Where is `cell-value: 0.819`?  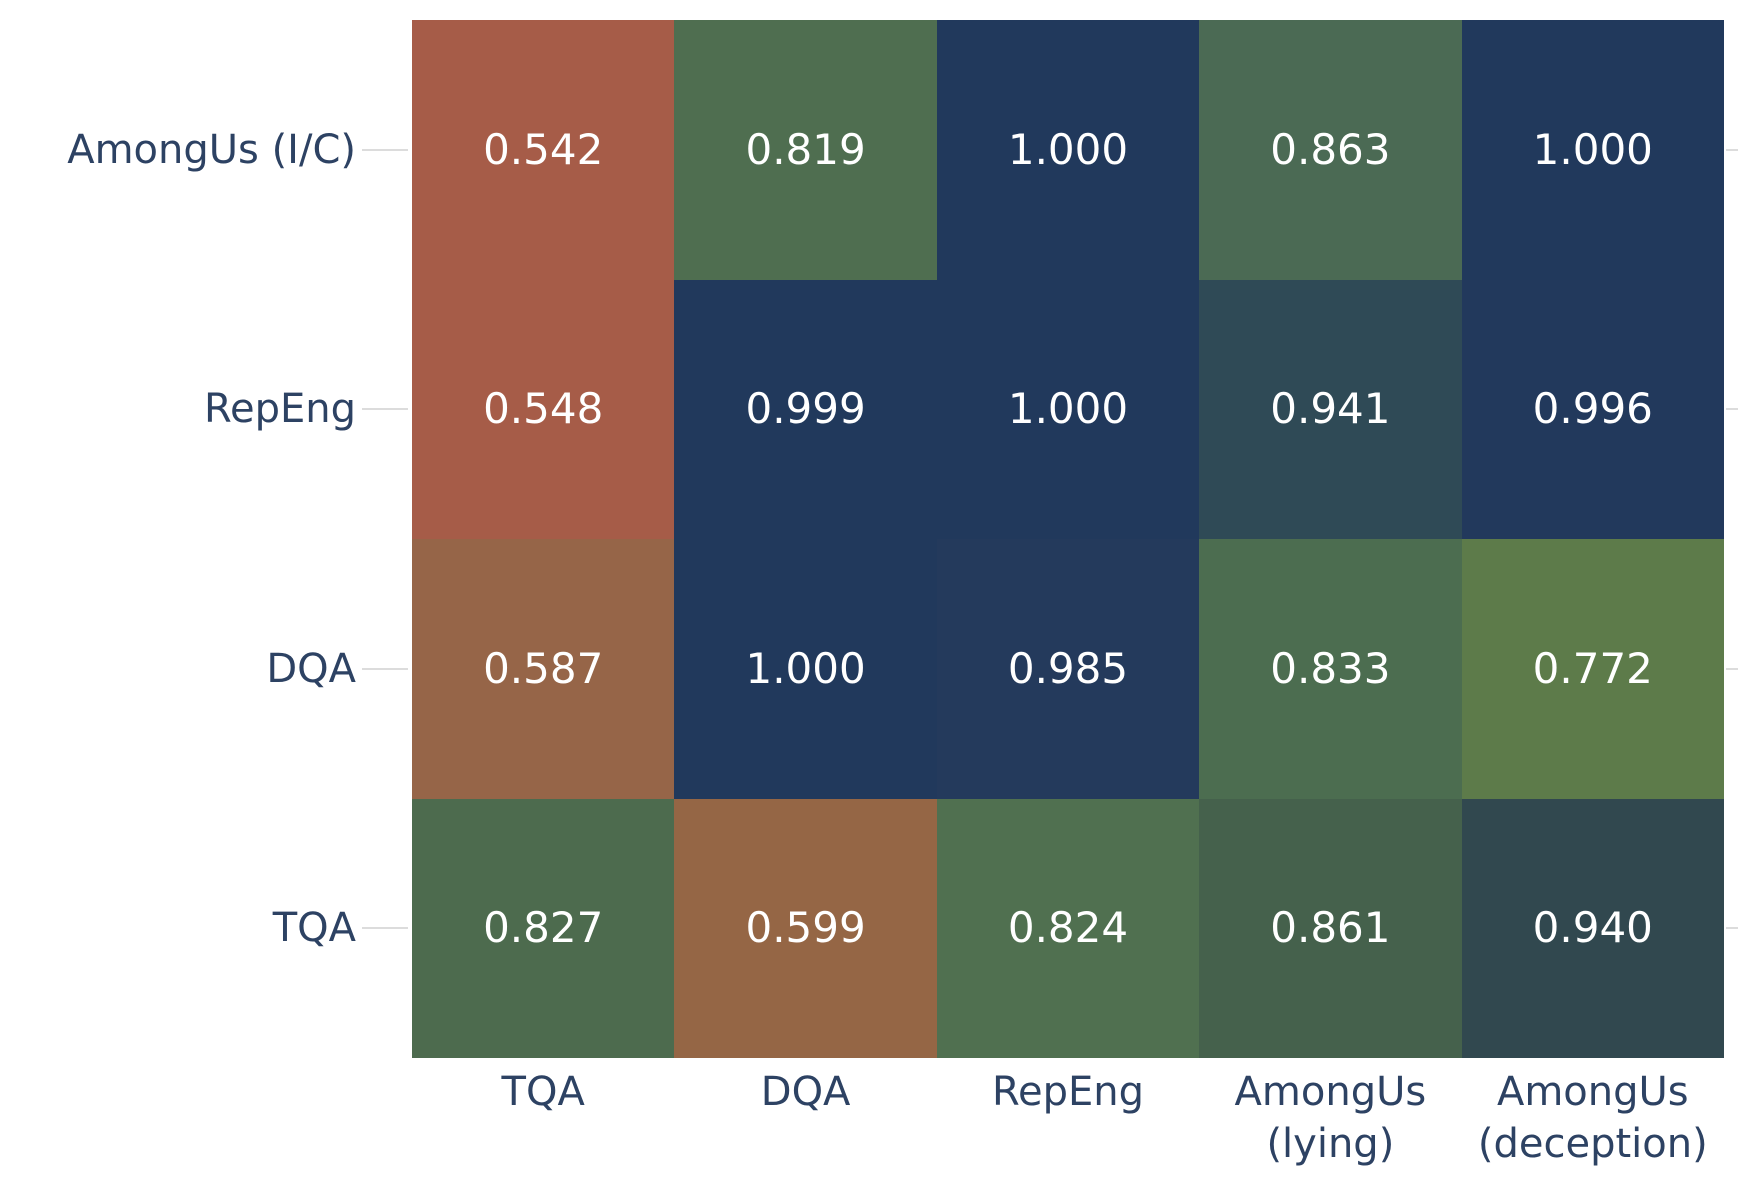
cell-value: 0.819 is located at coordinates (805, 149).